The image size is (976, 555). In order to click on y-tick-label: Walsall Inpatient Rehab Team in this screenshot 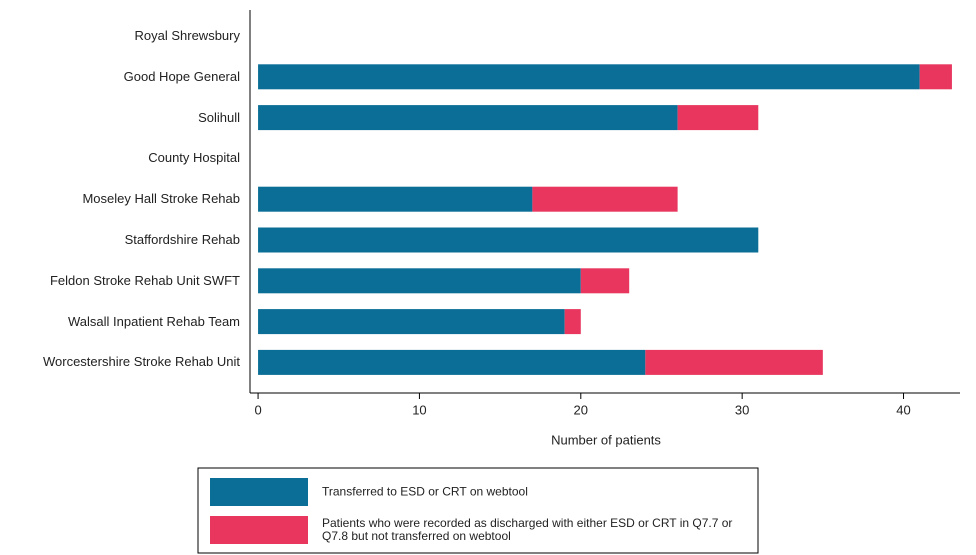, I will do `click(154, 321)`.